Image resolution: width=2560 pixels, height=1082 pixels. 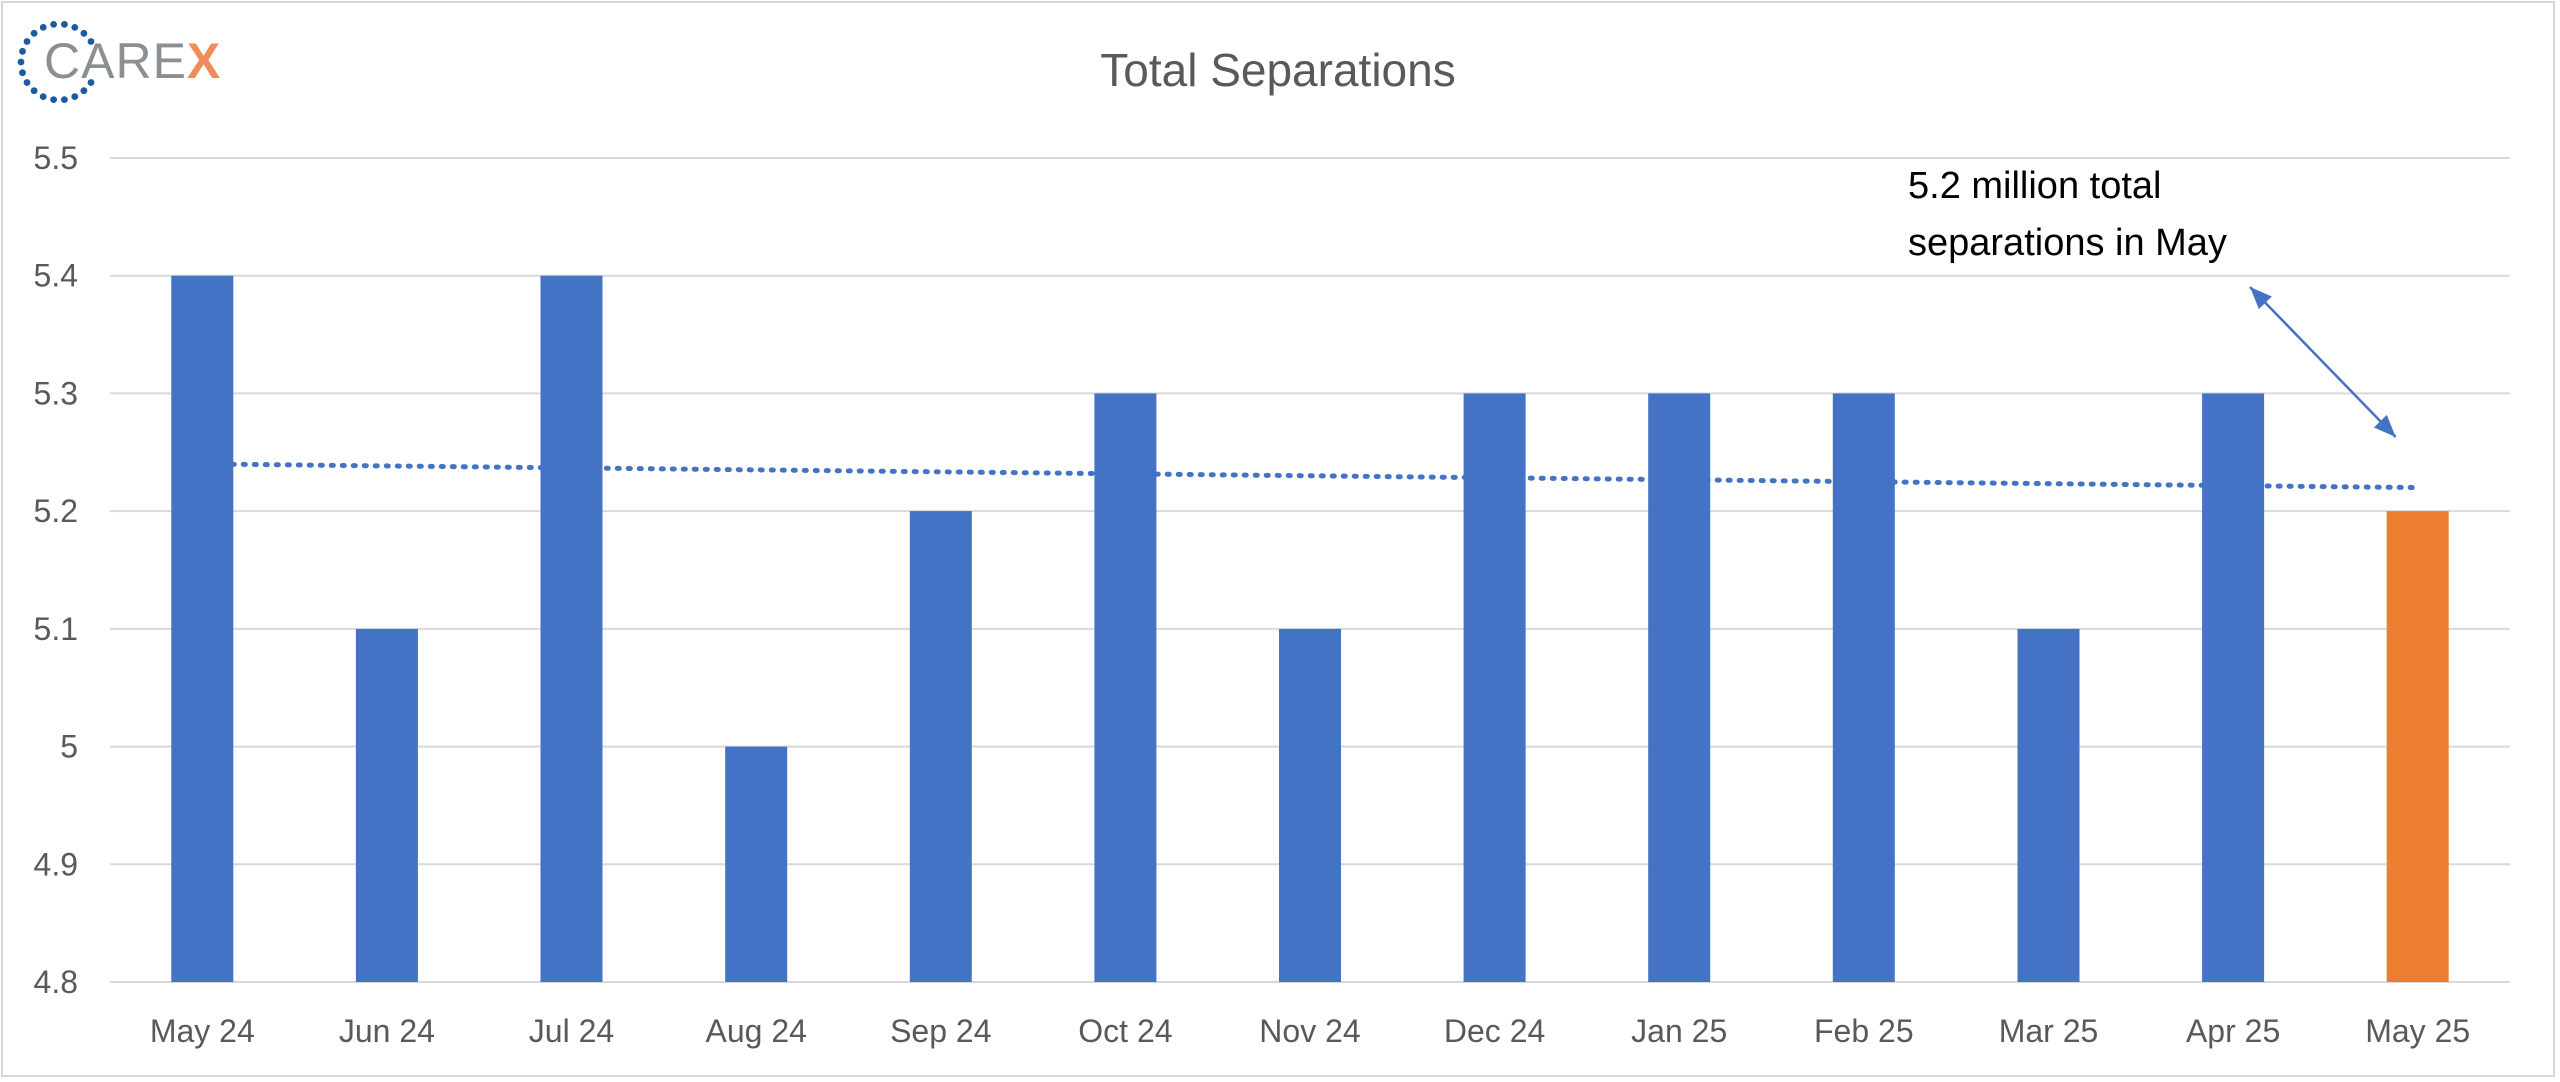 I want to click on logo-text-main: CARE, so click(x=115, y=61).